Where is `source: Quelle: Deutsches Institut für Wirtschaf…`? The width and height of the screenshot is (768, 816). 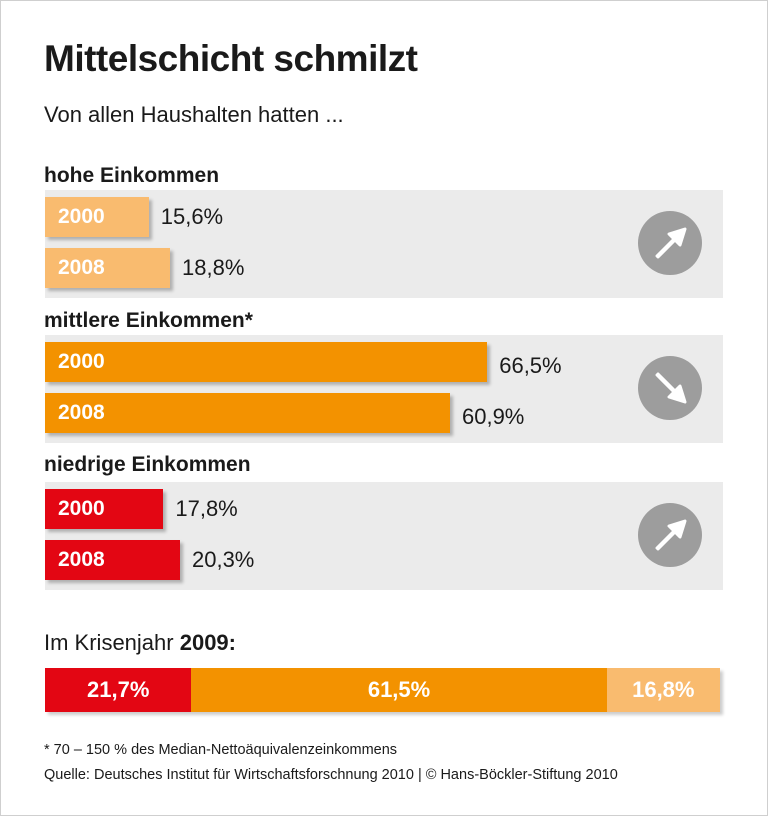 source: Quelle: Deutsches Institut für Wirtschaf… is located at coordinates (331, 775).